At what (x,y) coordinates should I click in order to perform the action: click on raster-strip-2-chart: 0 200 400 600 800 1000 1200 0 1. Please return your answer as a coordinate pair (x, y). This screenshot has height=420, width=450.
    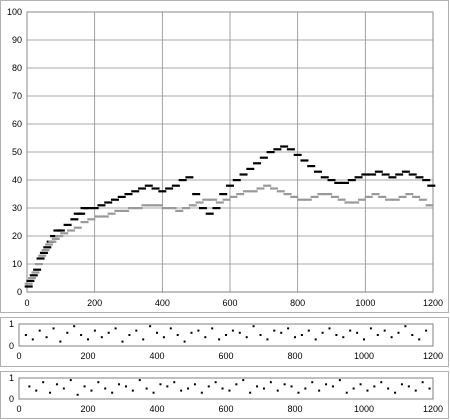
    Looking at the image, I should click on (226, 393).